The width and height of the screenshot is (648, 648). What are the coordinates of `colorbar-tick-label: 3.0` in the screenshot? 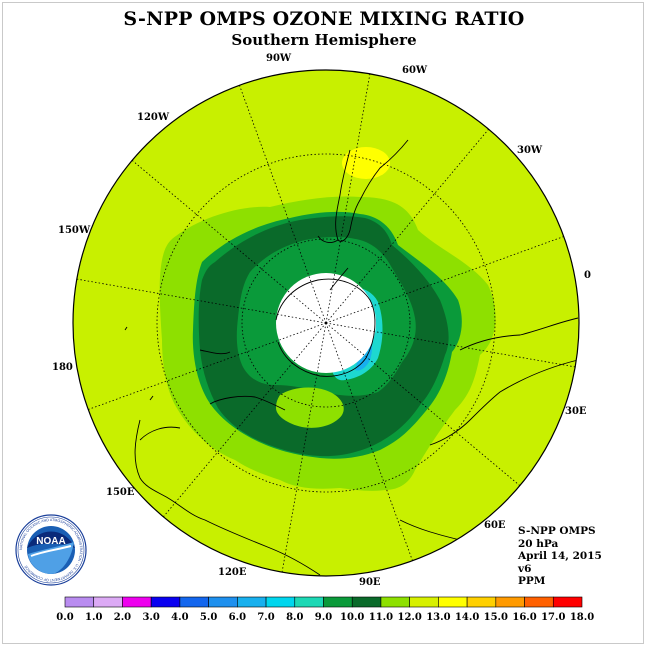 It's located at (150, 617).